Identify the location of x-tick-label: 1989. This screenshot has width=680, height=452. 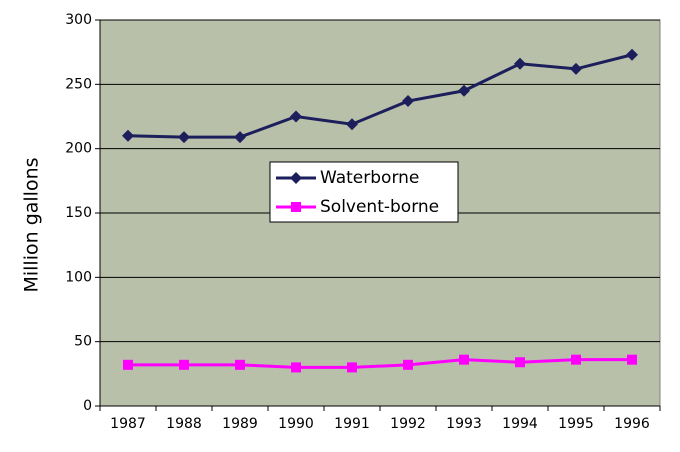
(240, 424).